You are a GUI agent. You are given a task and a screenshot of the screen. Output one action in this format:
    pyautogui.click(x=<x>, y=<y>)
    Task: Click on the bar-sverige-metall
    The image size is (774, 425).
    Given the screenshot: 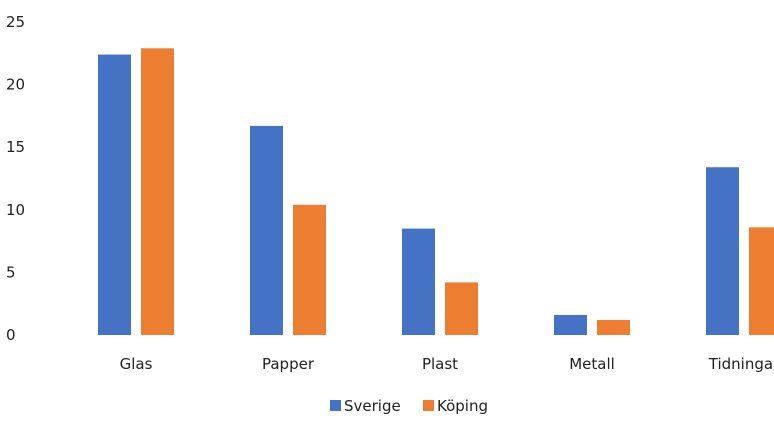 What is the action you would take?
    pyautogui.click(x=570, y=324)
    